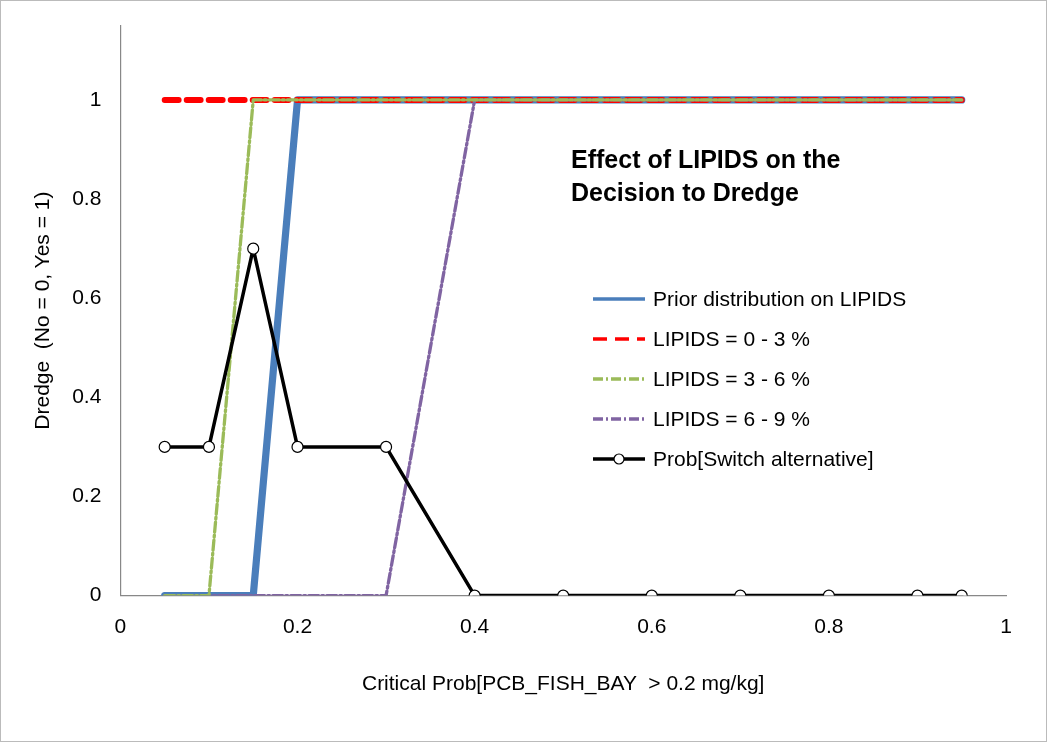 The height and width of the screenshot is (742, 1047). I want to click on y-tick-label: 0, so click(95, 594).